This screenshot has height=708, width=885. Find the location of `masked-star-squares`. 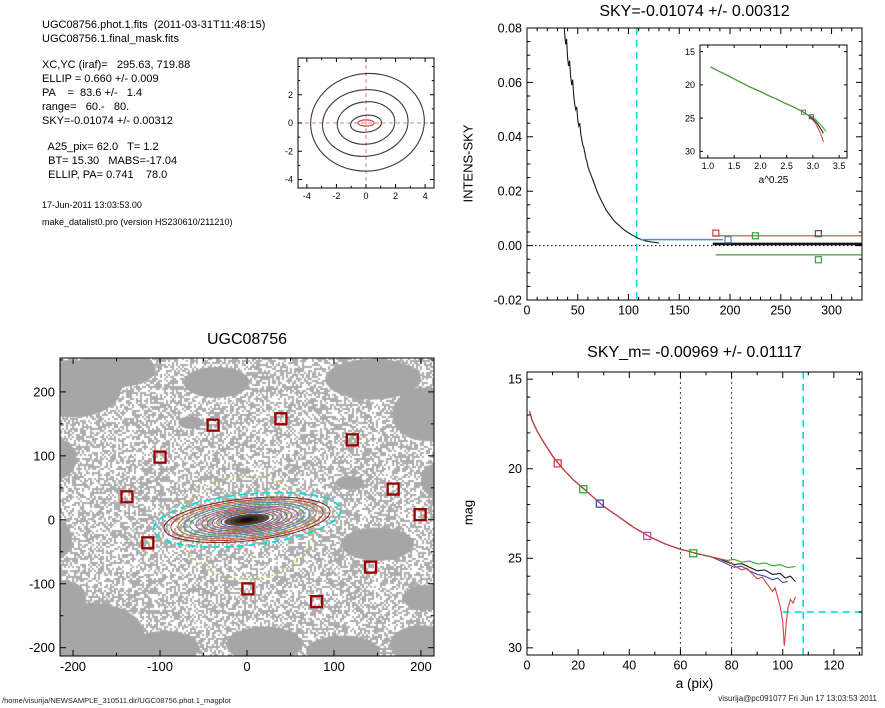

masked-star-squares is located at coordinates (273, 510).